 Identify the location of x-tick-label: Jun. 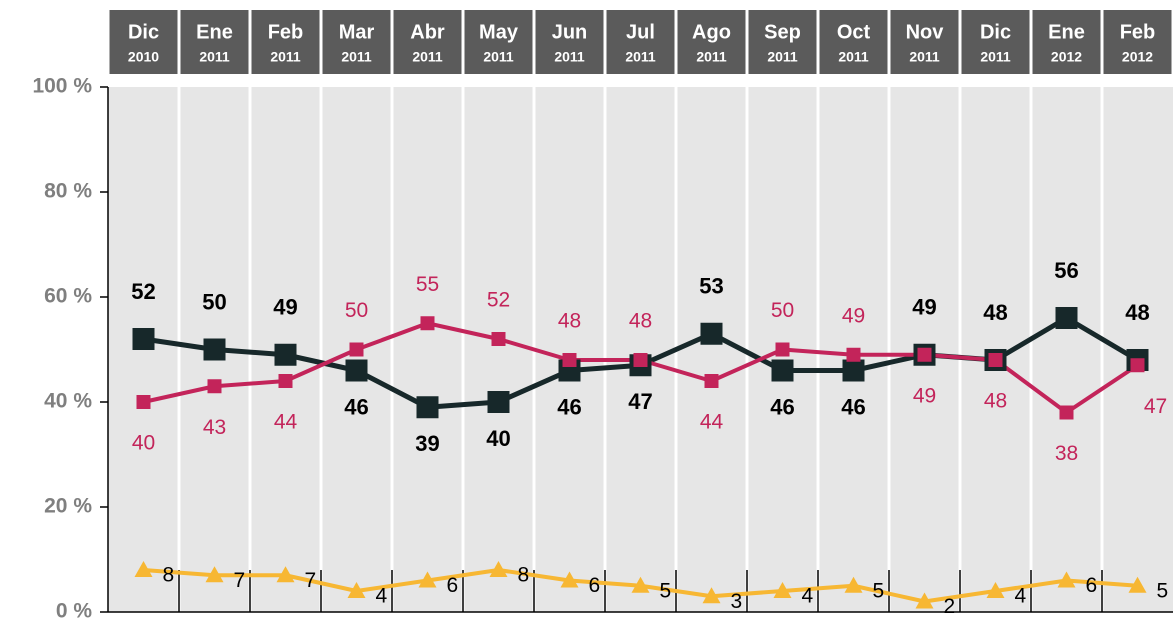
(570, 32).